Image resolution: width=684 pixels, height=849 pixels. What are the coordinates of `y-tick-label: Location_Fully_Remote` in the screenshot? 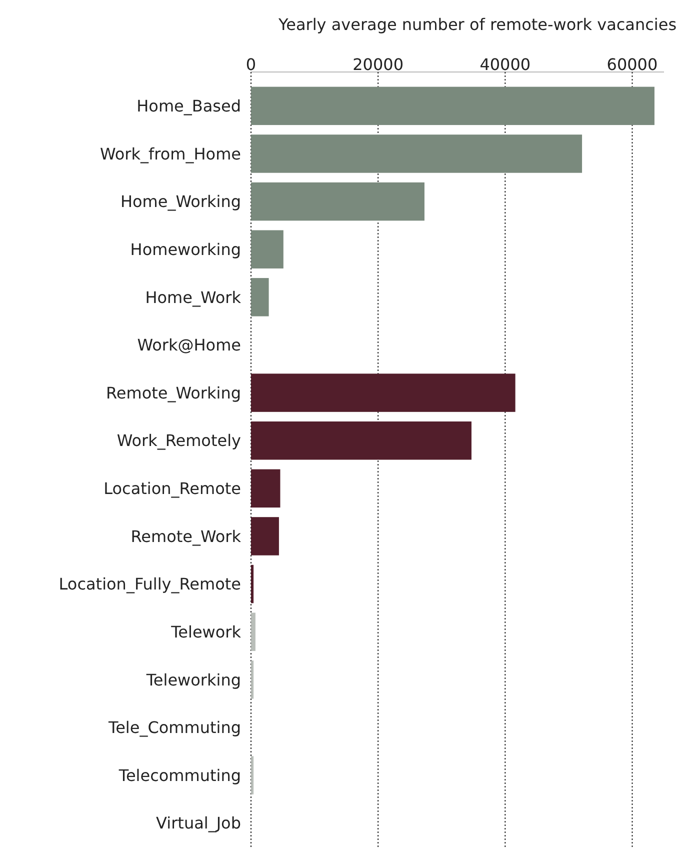 It's located at (149, 584).